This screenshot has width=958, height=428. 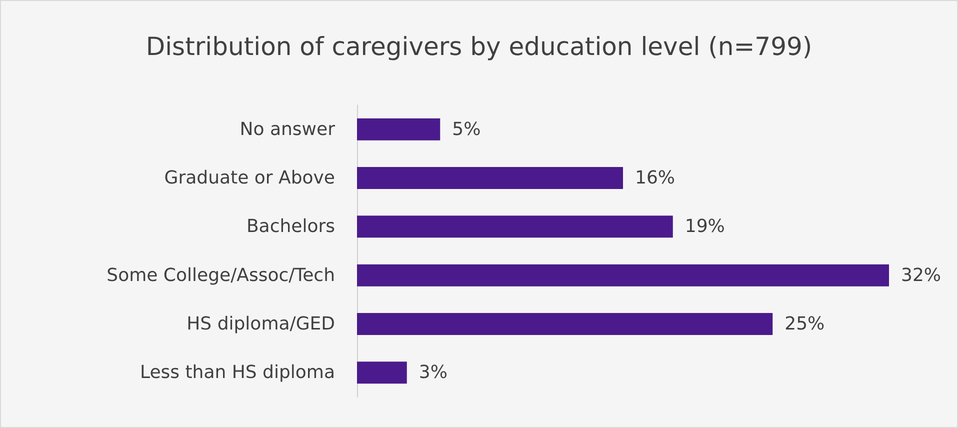 I want to click on data-label: 19%, so click(x=704, y=227).